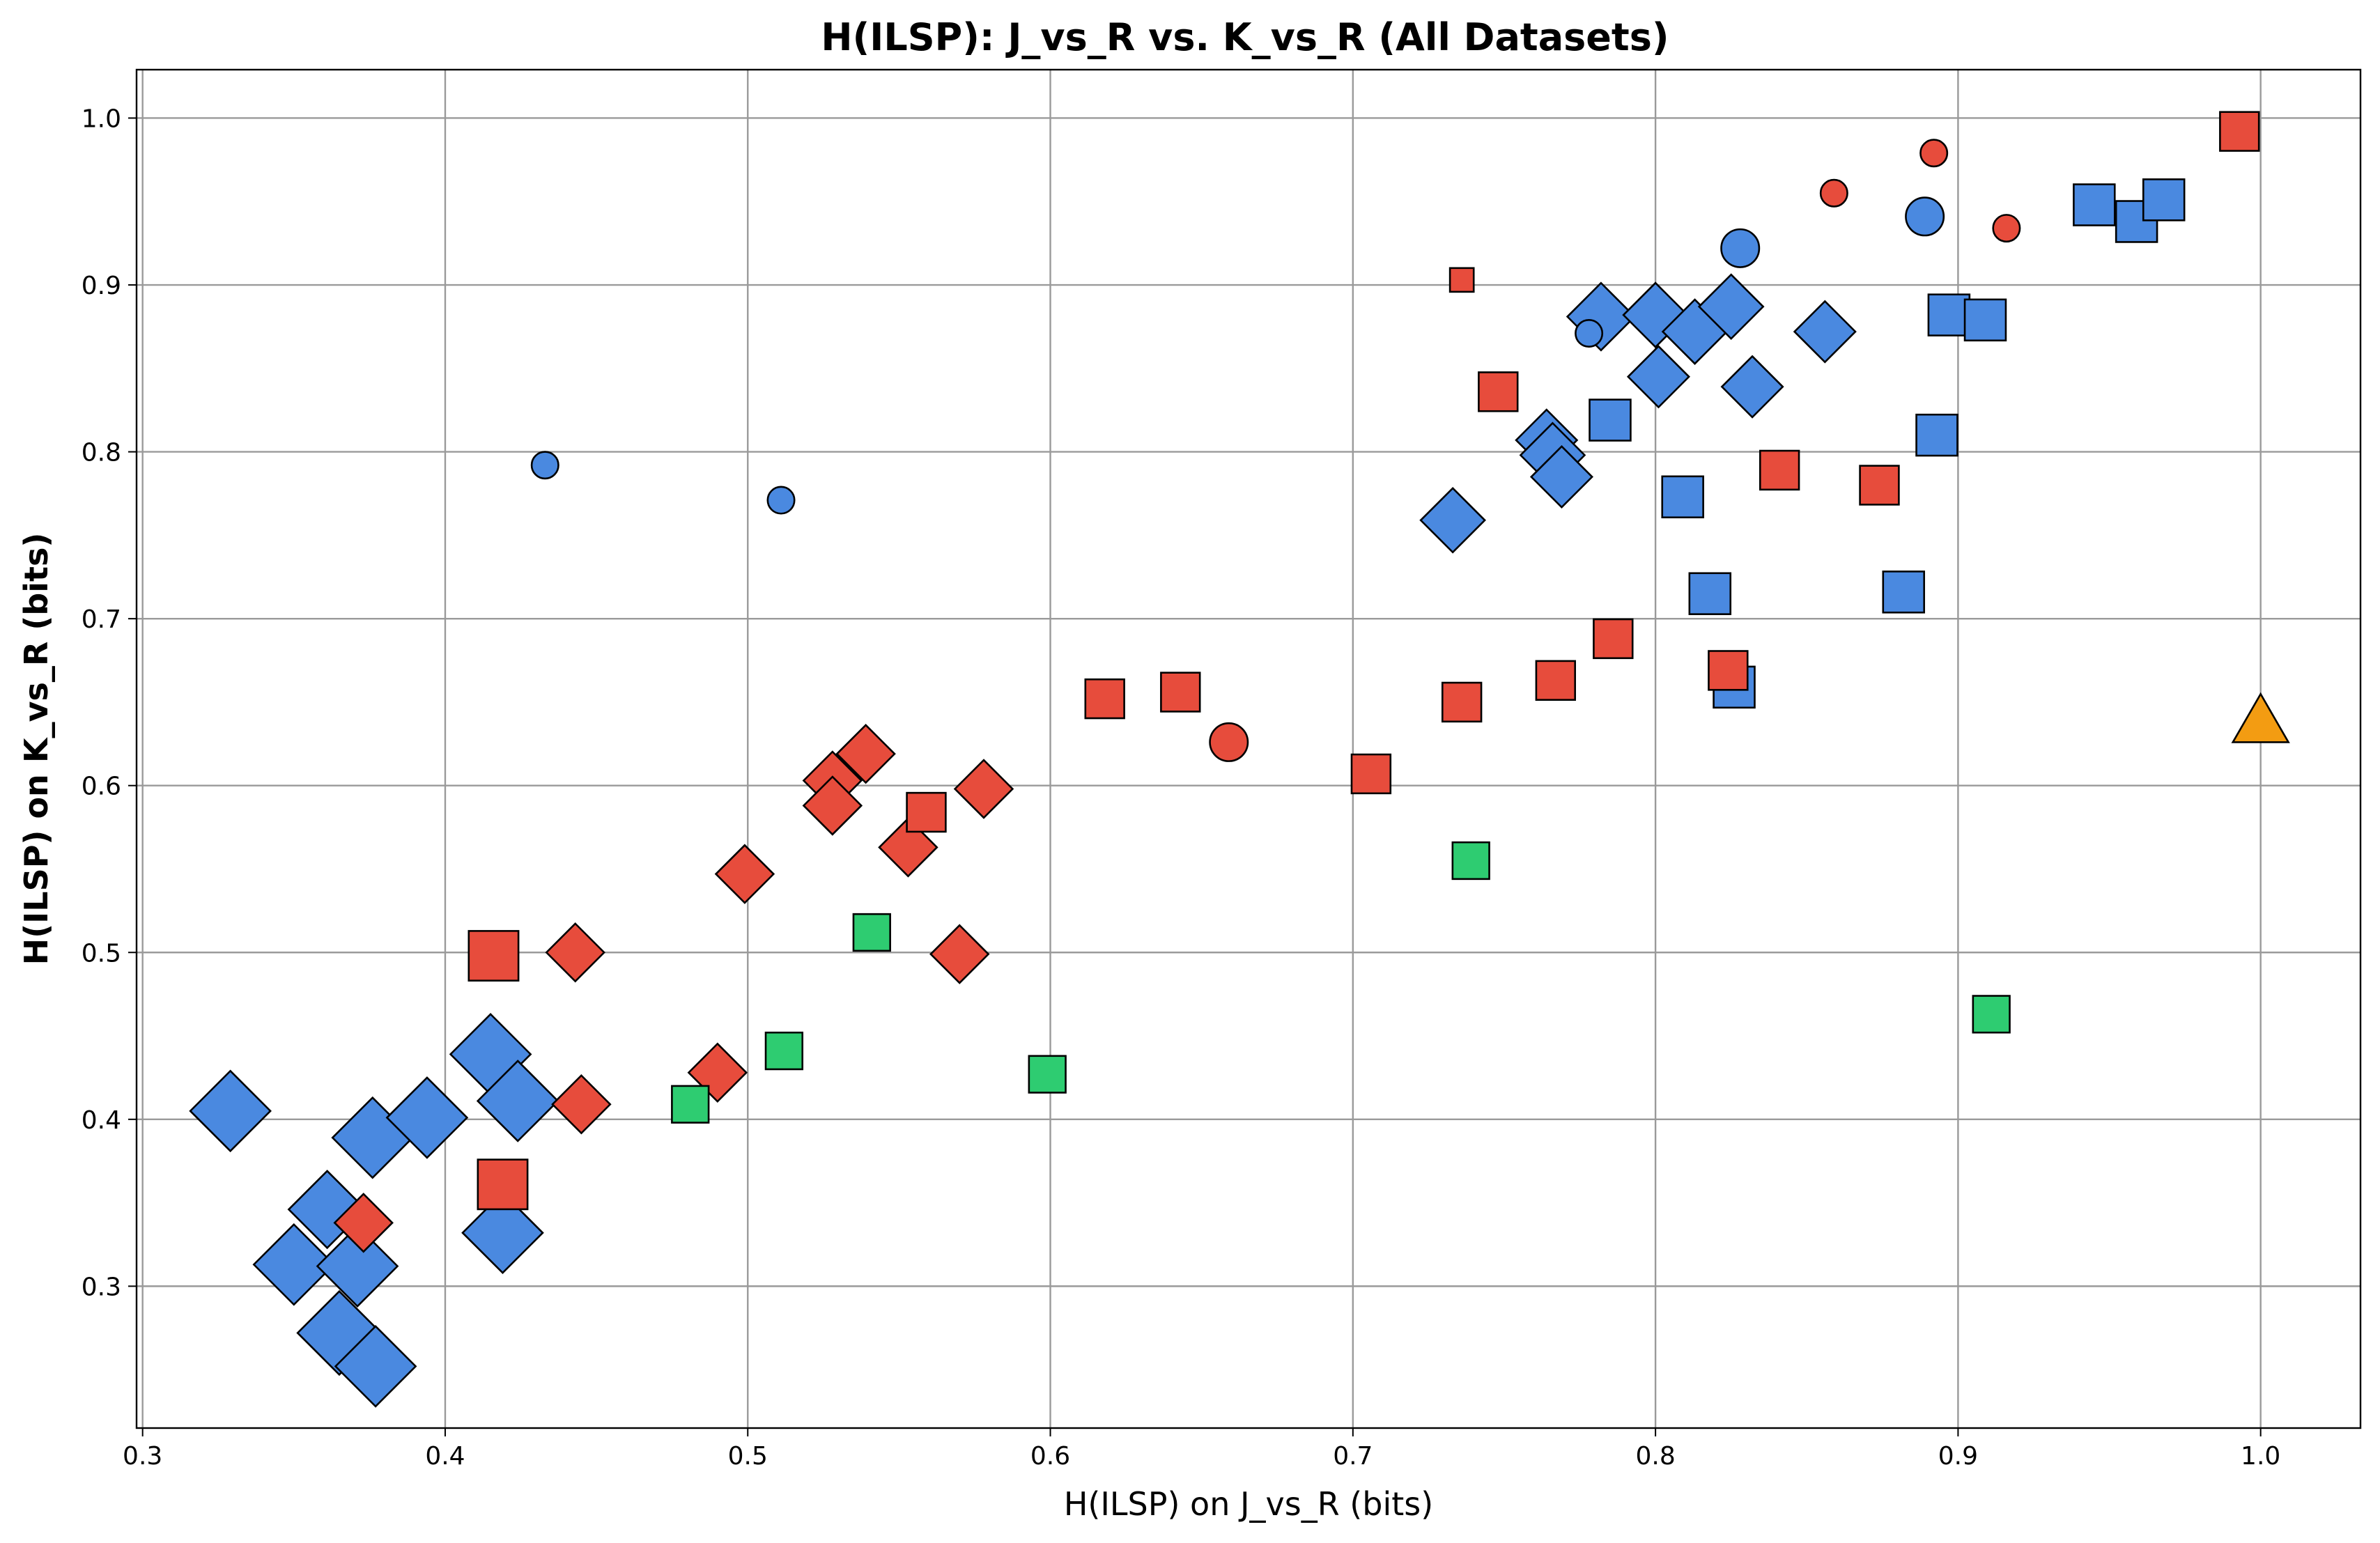 Image resolution: width=2380 pixels, height=1543 pixels. I want to click on x-tick-label: 1.0, so click(2260, 1456).